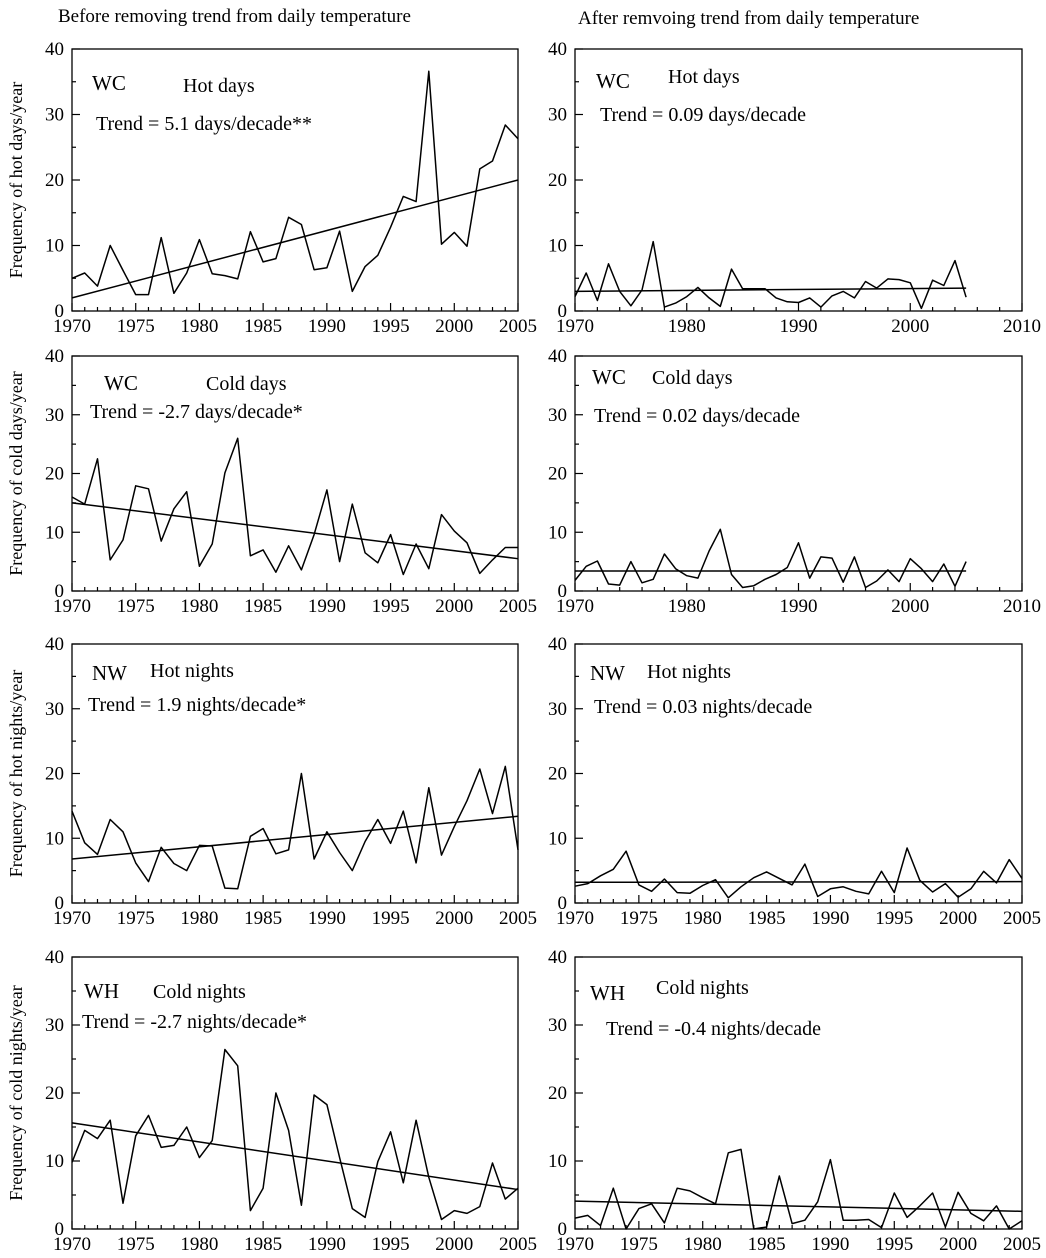 Image resolution: width=1046 pixels, height=1258 pixels. Describe the element at coordinates (1022, 606) in the screenshot. I see `x-tick-label: 2010` at that location.